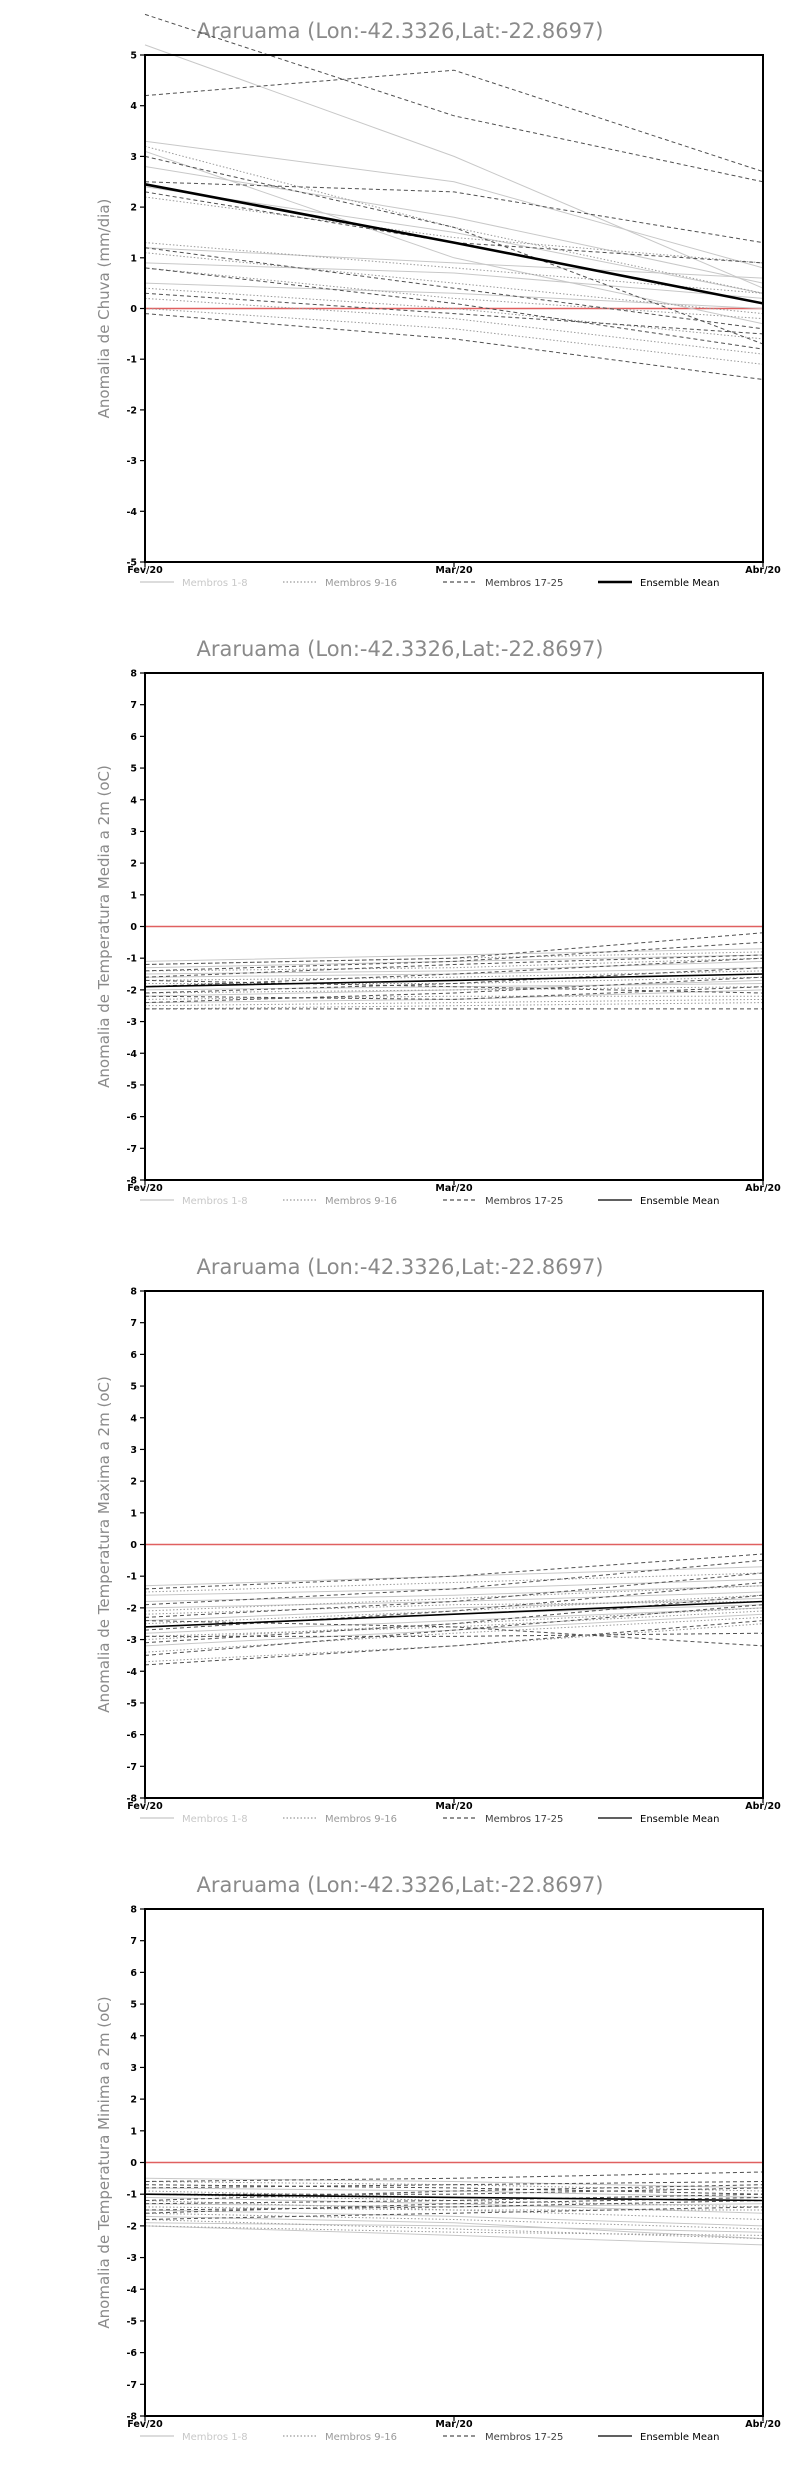 This screenshot has height=2472, width=800. Describe the element at coordinates (104, 926) in the screenshot. I see `y-axis-label: Anomalia de Temperatura Media a 2m (oC)` at that location.